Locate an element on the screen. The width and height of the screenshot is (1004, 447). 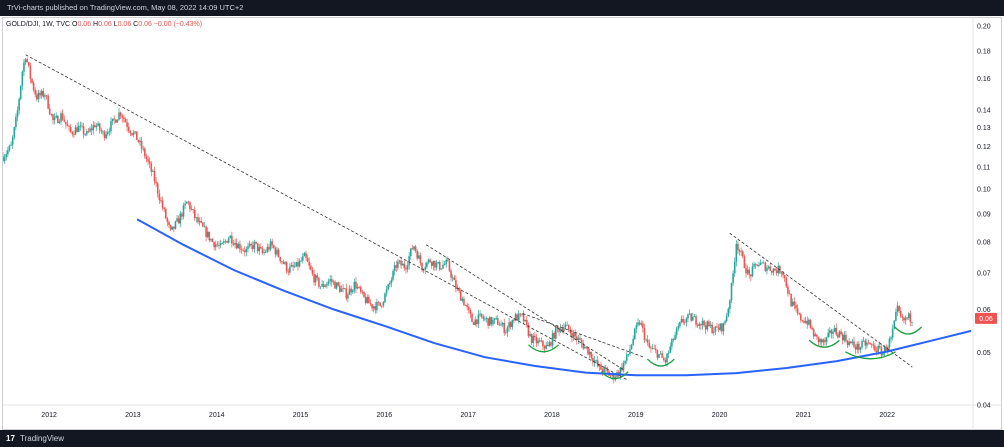
cup-arc is located at coordinates (824, 343).